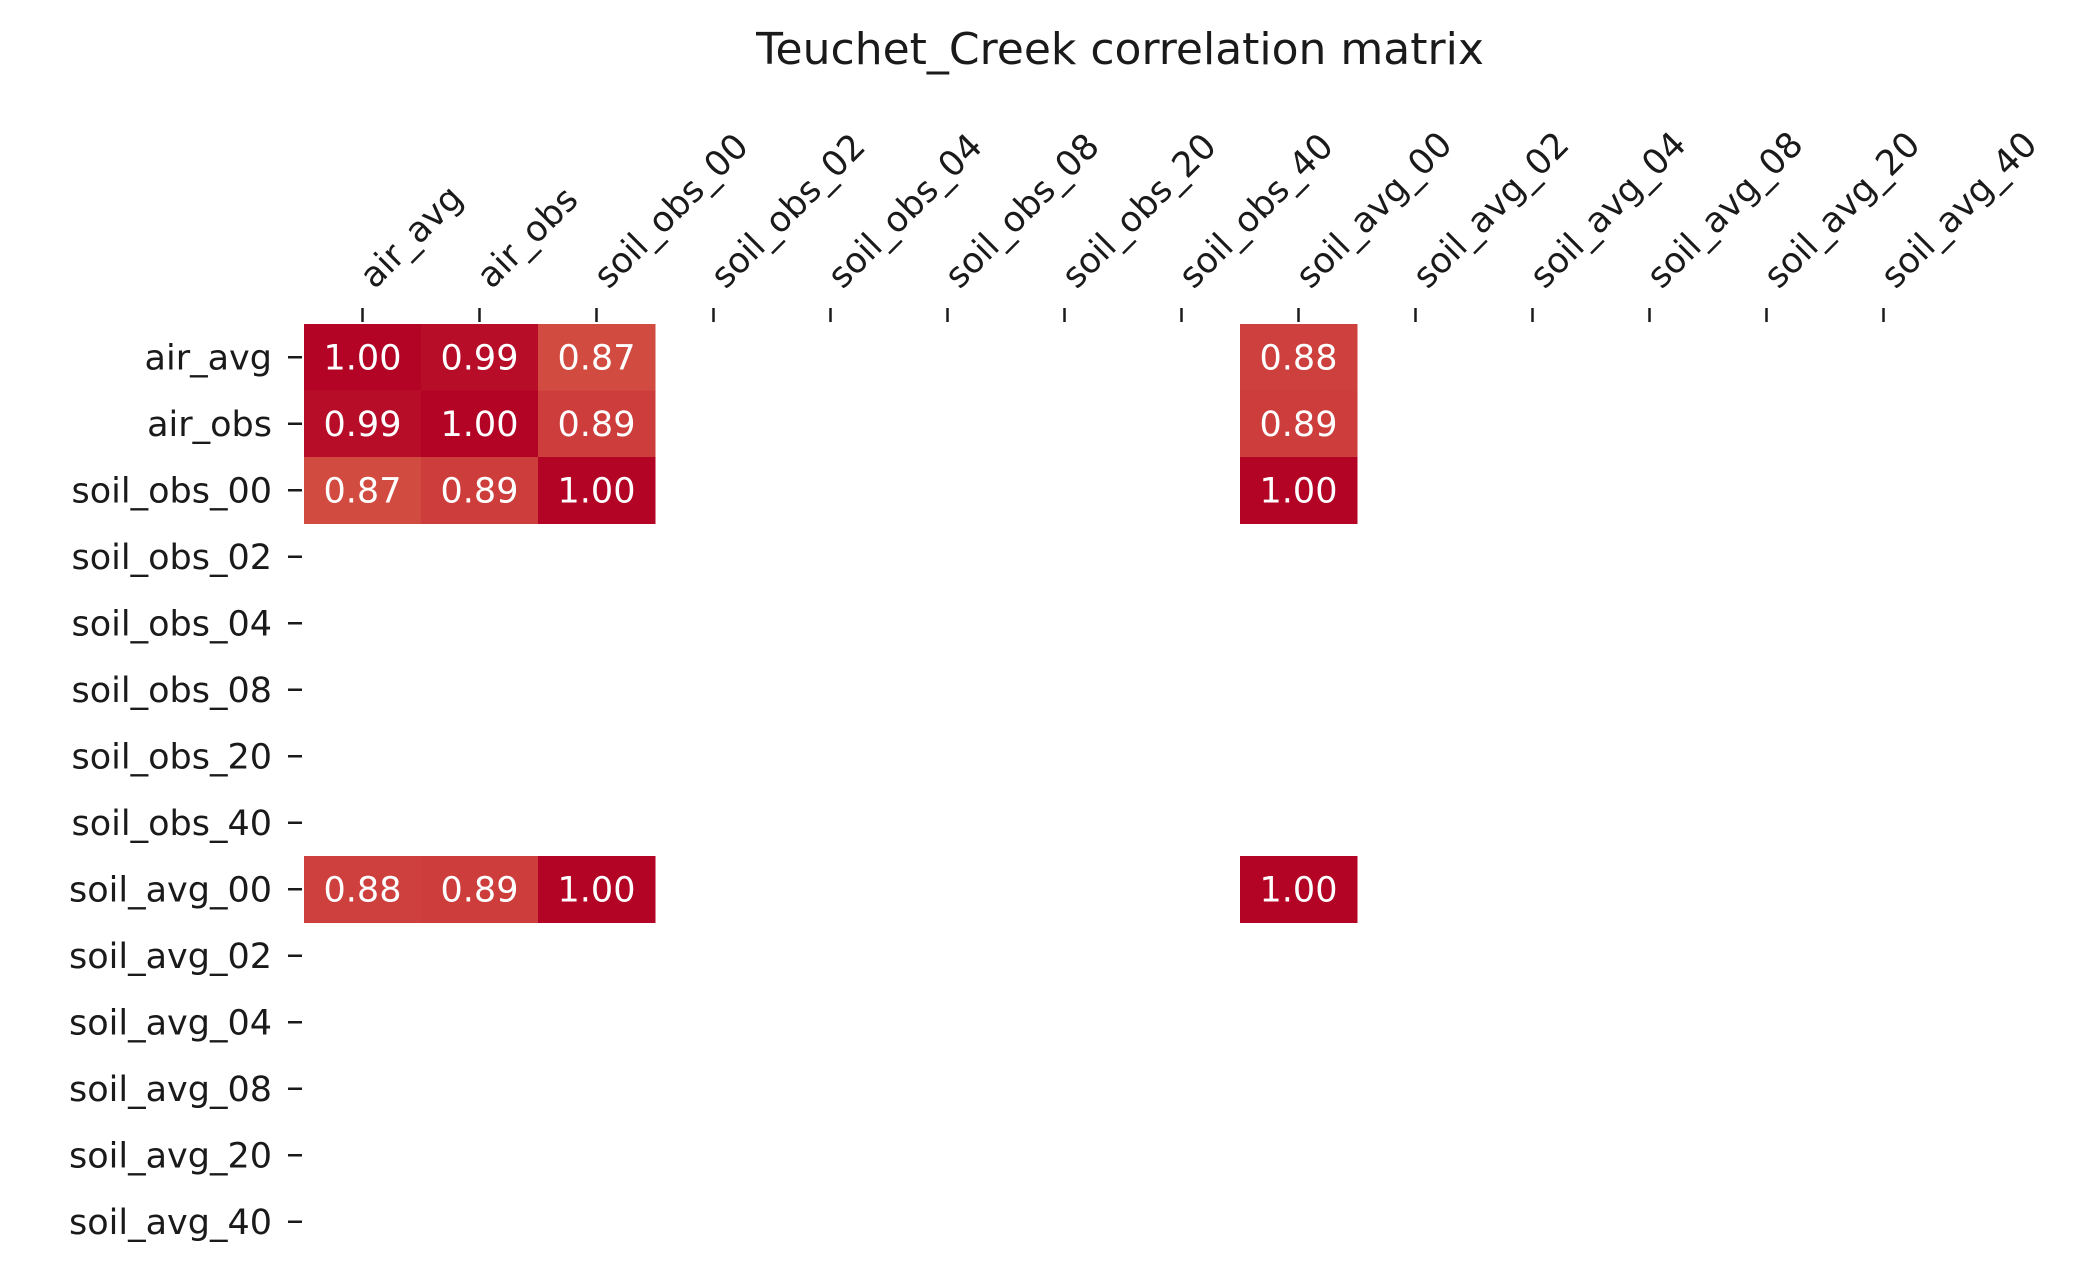 The height and width of the screenshot is (1275, 2099). What do you see at coordinates (172, 558) in the screenshot?
I see `y-tick-label: soil_obs_02` at bounding box center [172, 558].